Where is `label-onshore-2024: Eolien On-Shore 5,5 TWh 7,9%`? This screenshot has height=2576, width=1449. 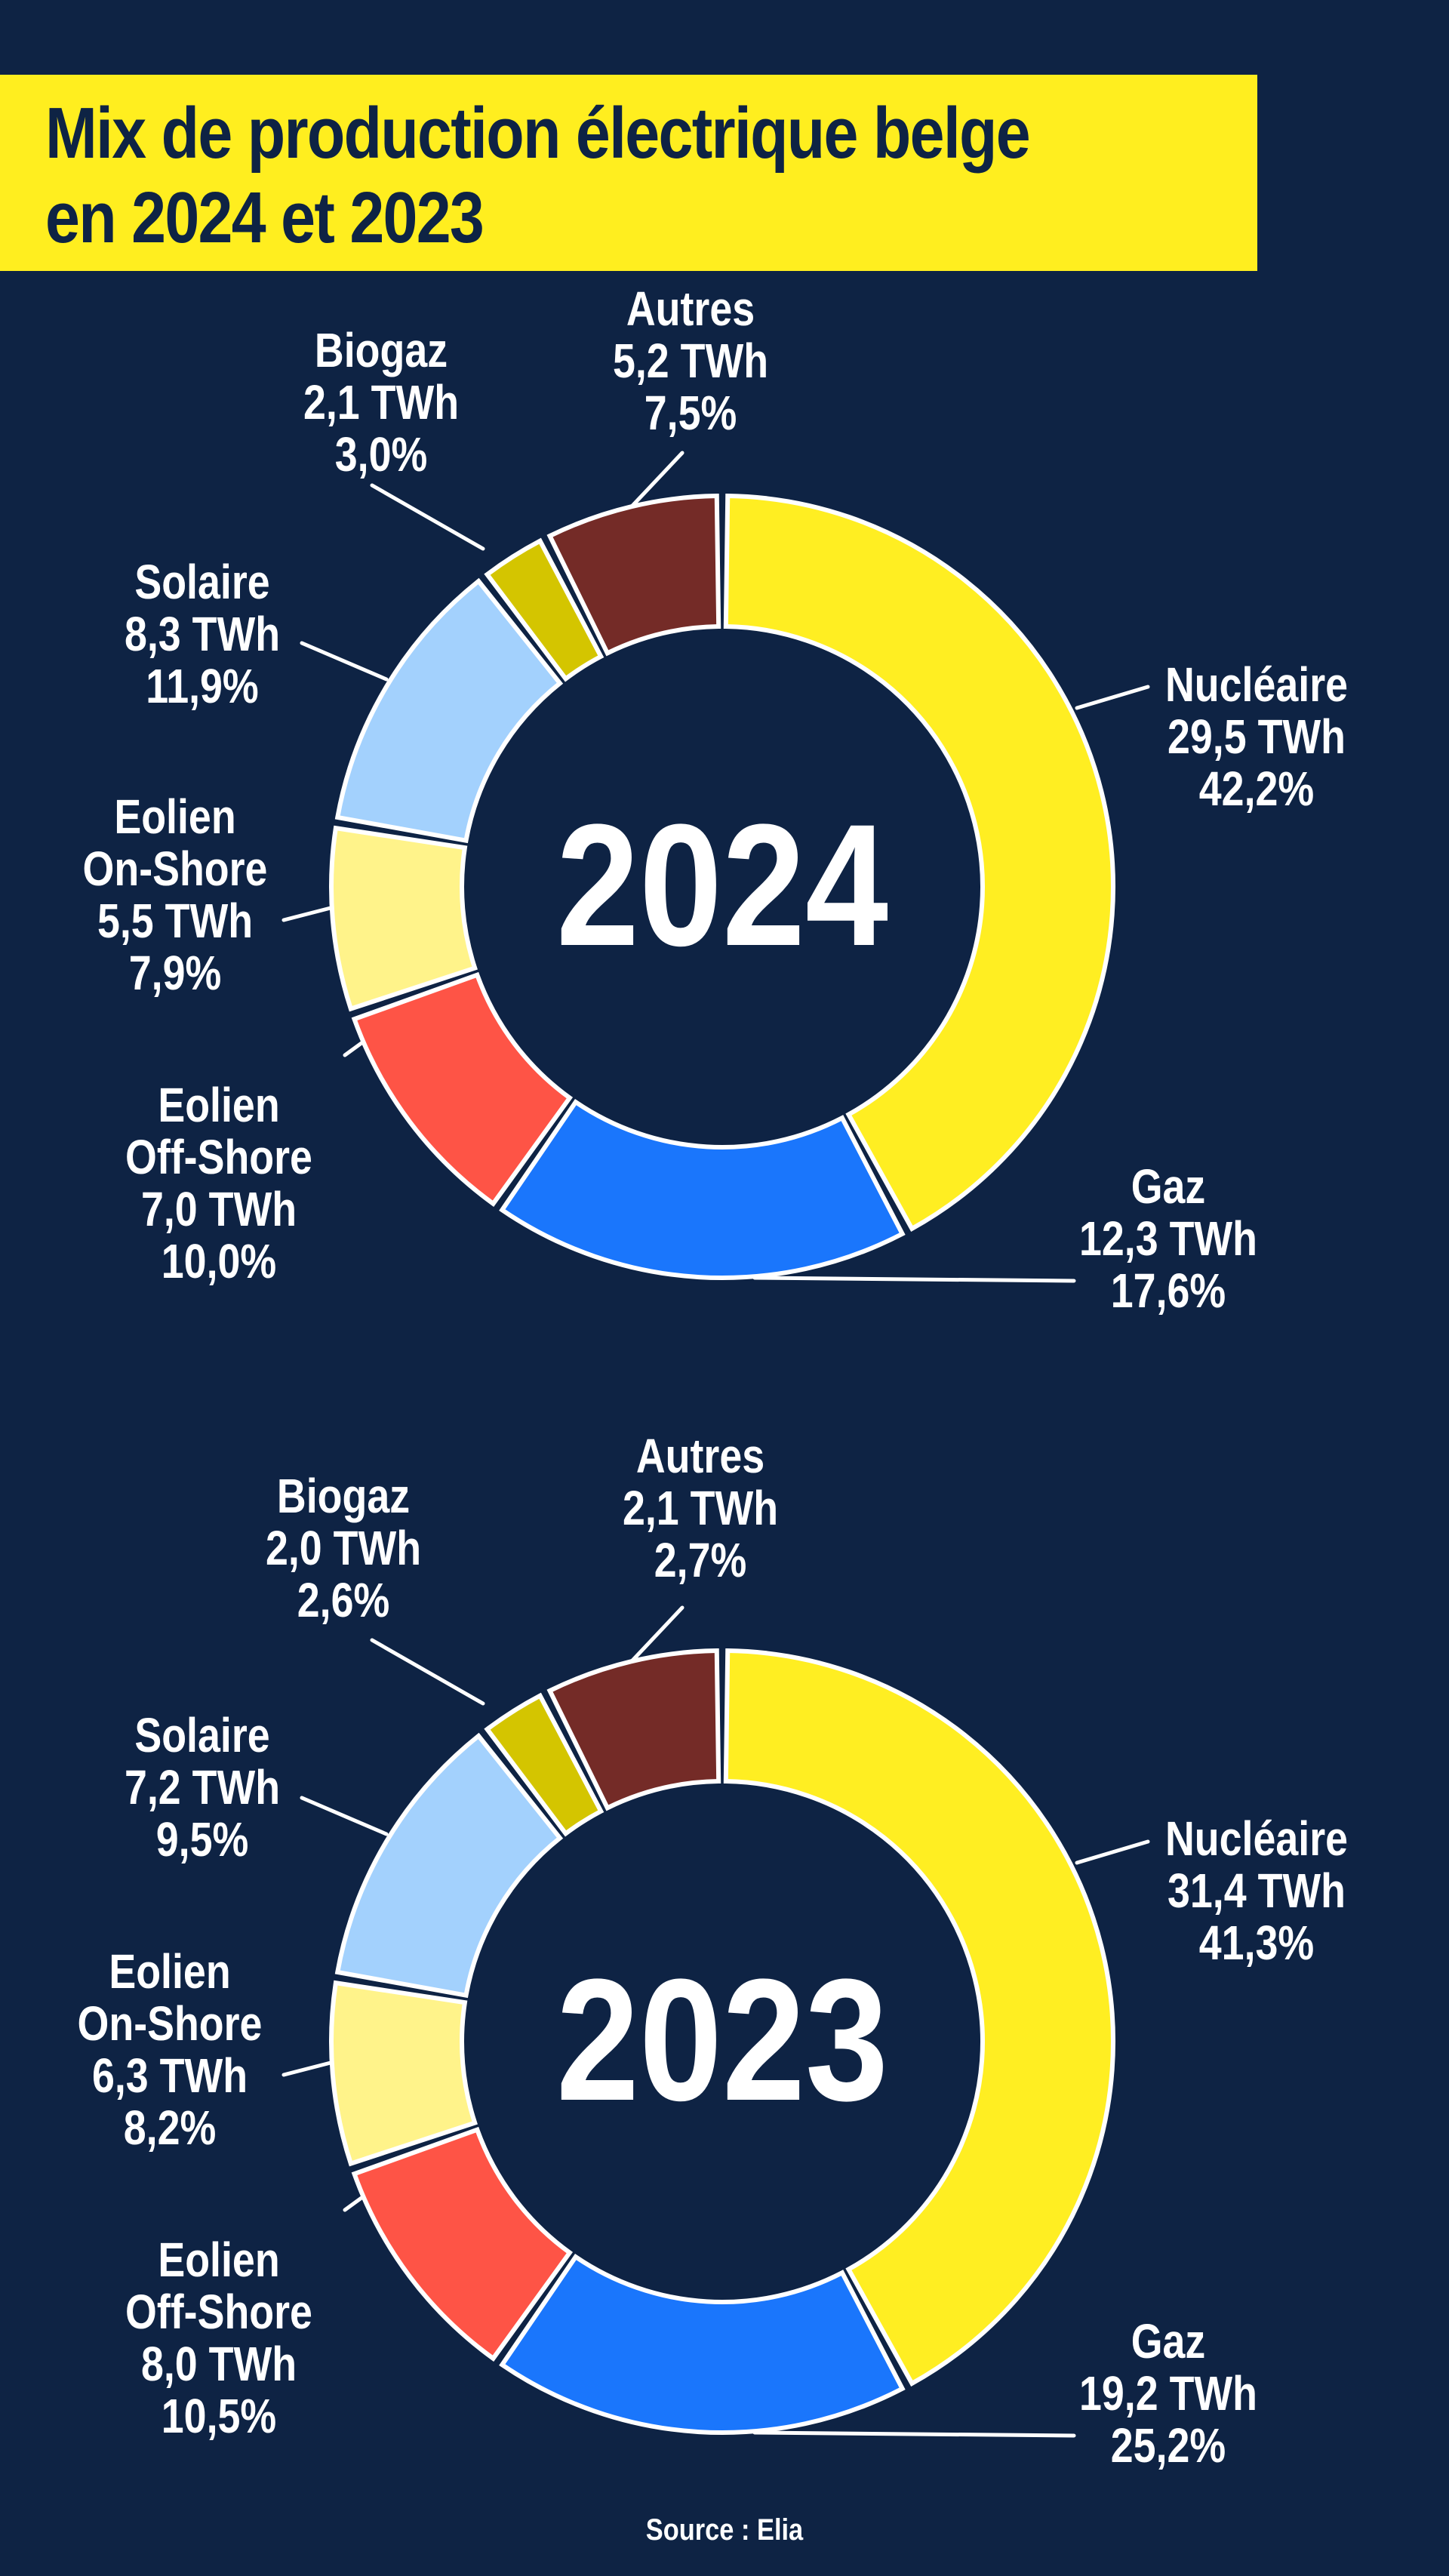 label-onshore-2024: Eolien On-Shore 5,5 TWh 7,9% is located at coordinates (175, 895).